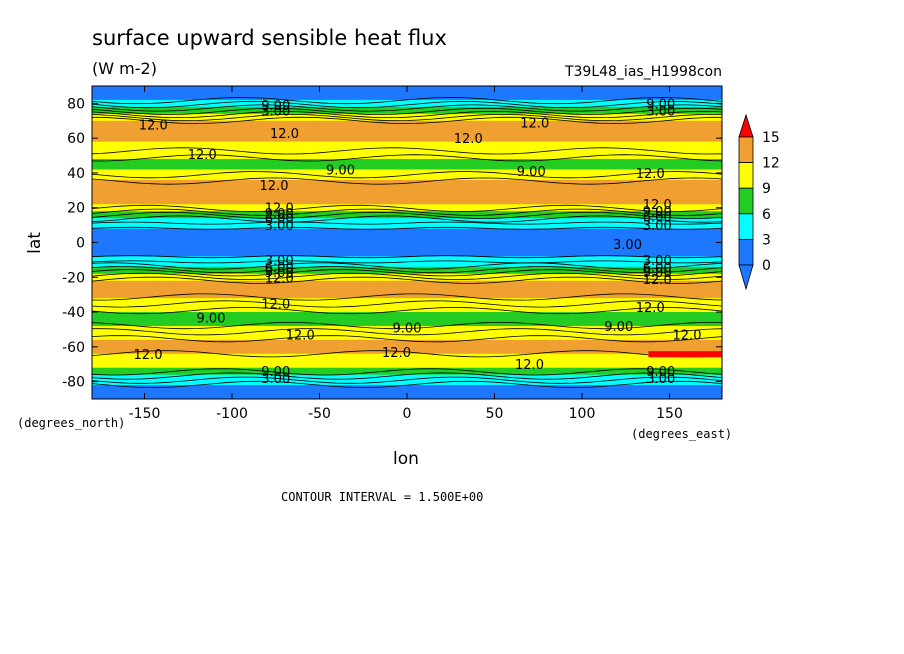 This screenshot has width=904, height=654. I want to click on y-tick-label: -80, so click(73, 383).